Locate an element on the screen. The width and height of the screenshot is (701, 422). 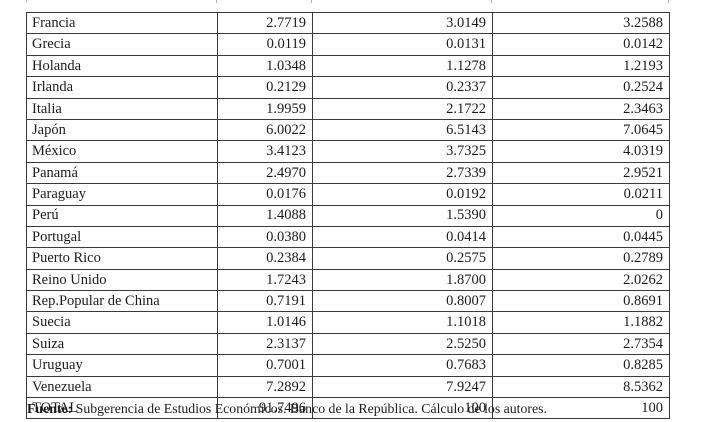
country-cell: Suiza is located at coordinates (122, 344).